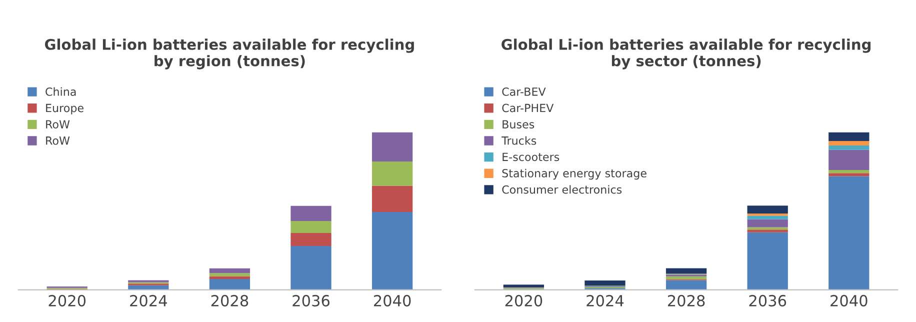 This screenshot has height=322, width=916. I want to click on legend-label: Stationary energy storage, so click(574, 174).